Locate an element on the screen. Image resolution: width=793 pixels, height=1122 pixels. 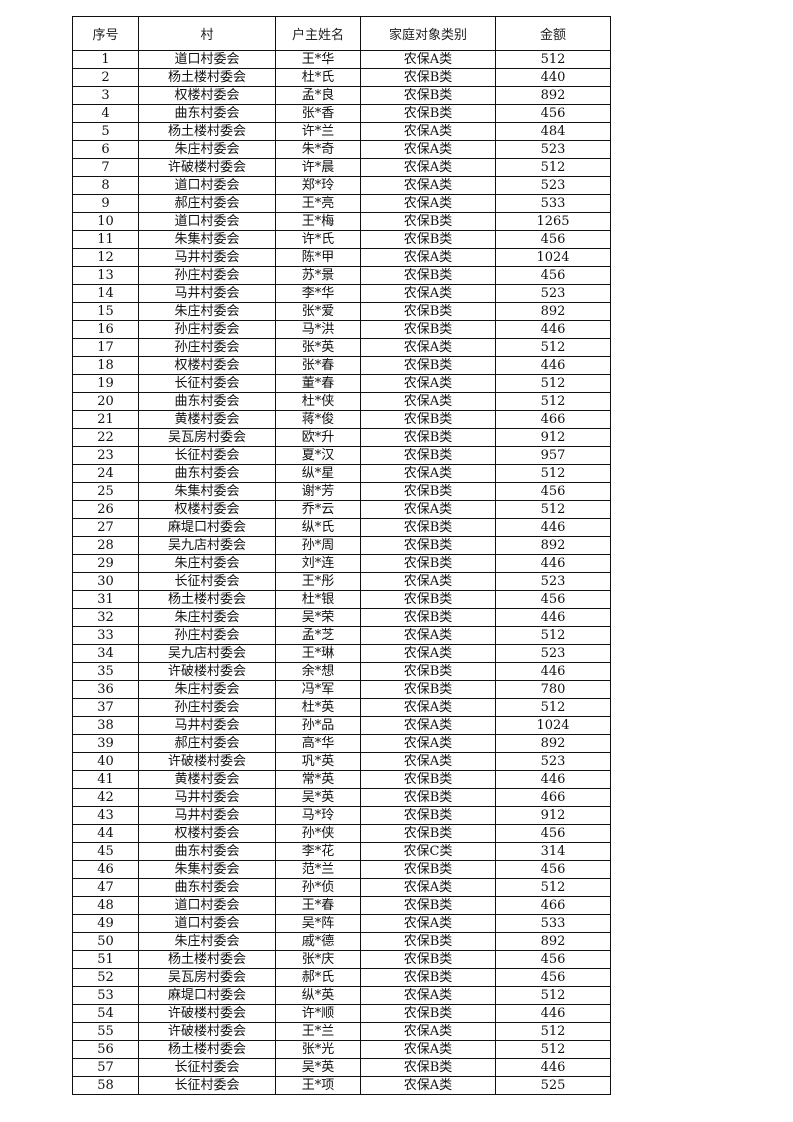
cell-index: 25 is located at coordinates (105, 491).